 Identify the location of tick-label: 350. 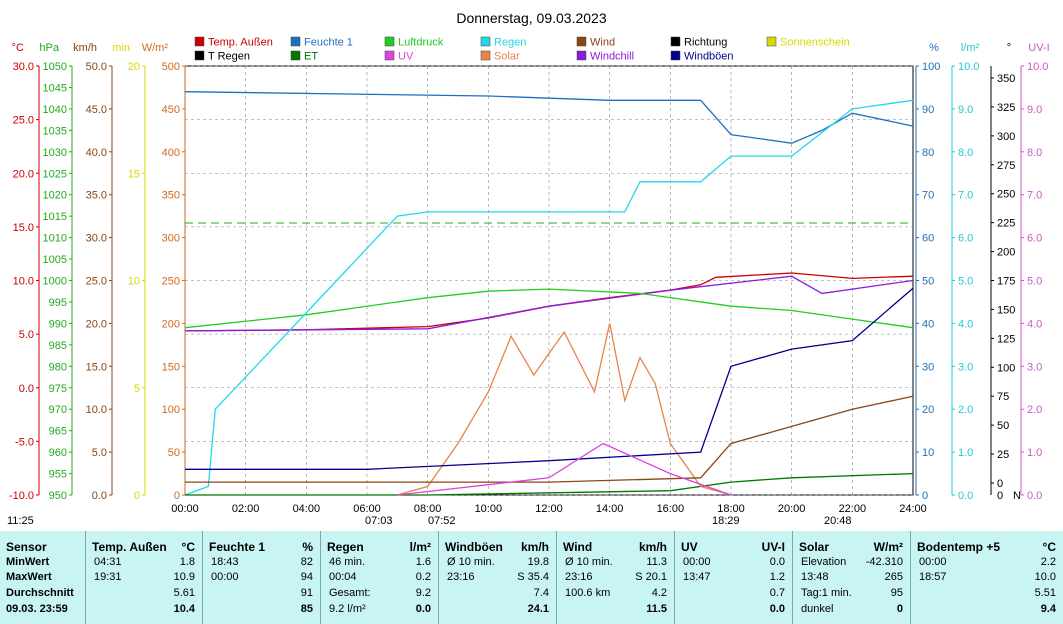
(1006, 79).